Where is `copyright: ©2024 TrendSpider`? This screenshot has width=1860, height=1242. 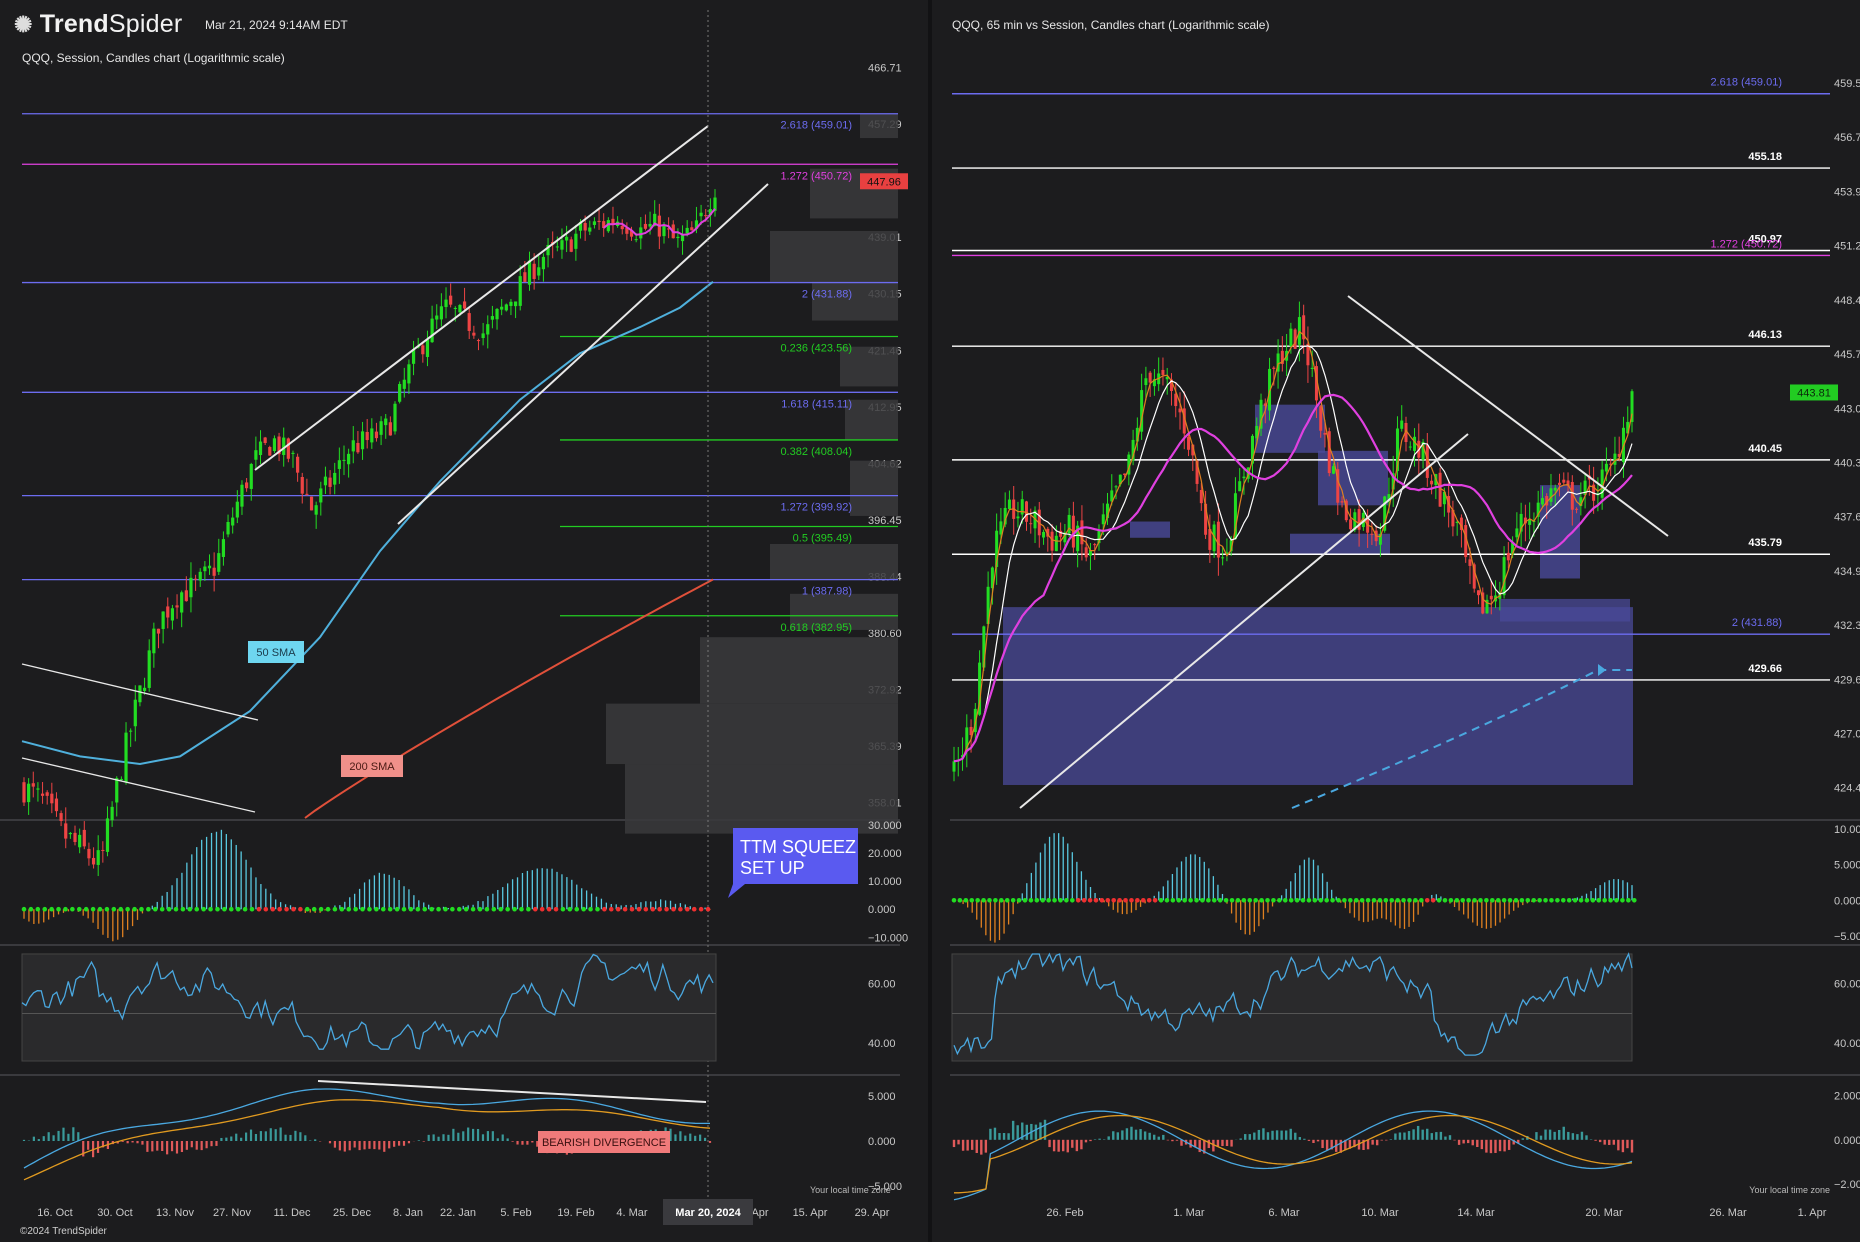 copyright: ©2024 TrendSpider is located at coordinates (63, 1231).